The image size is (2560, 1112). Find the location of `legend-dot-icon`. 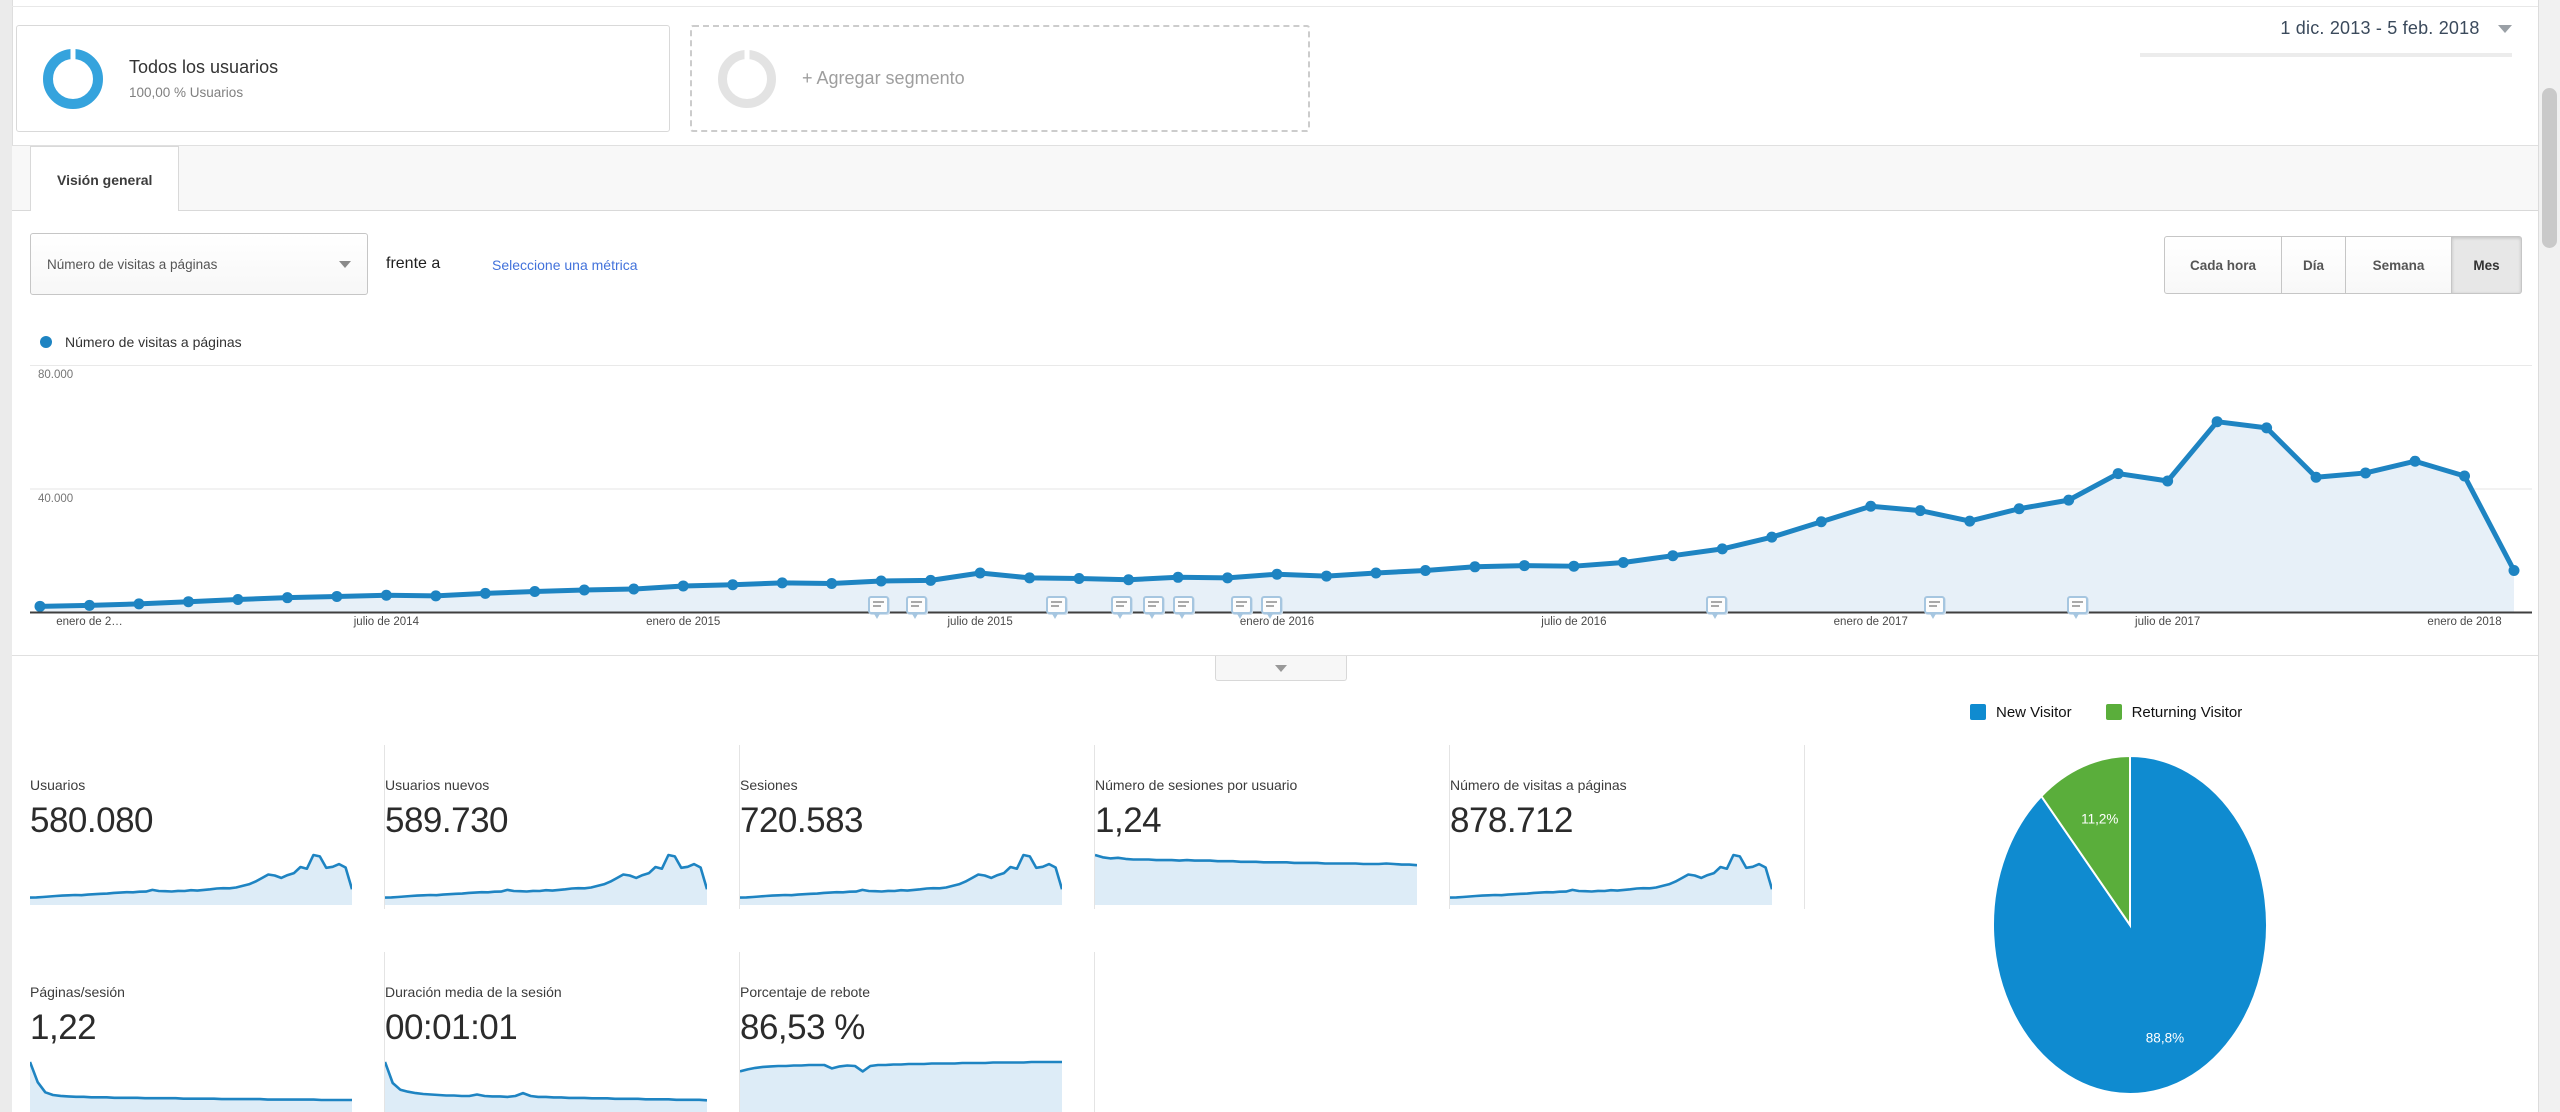

legend-dot-icon is located at coordinates (46, 342).